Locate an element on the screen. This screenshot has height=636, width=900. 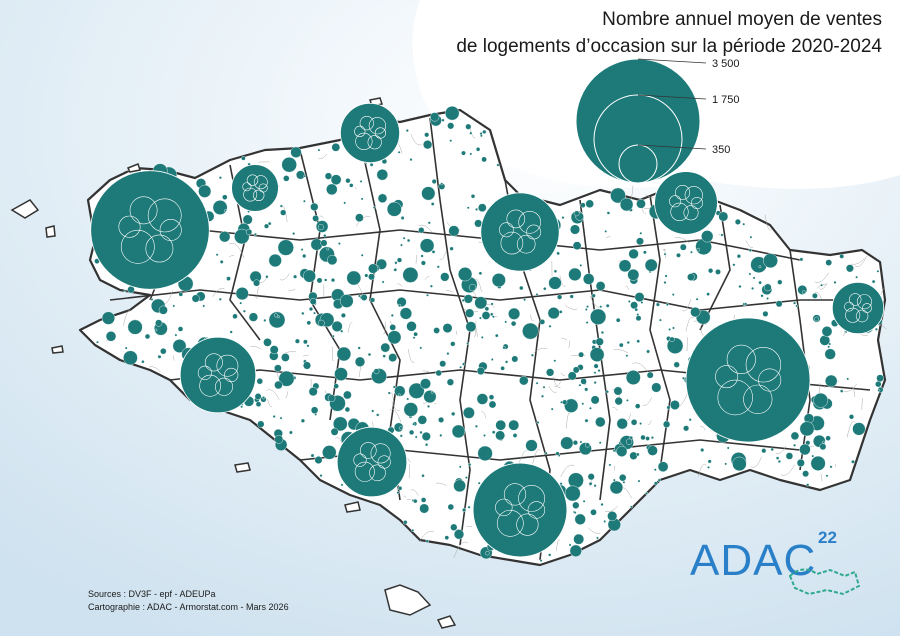
major-city-symbol is located at coordinates (520, 232).